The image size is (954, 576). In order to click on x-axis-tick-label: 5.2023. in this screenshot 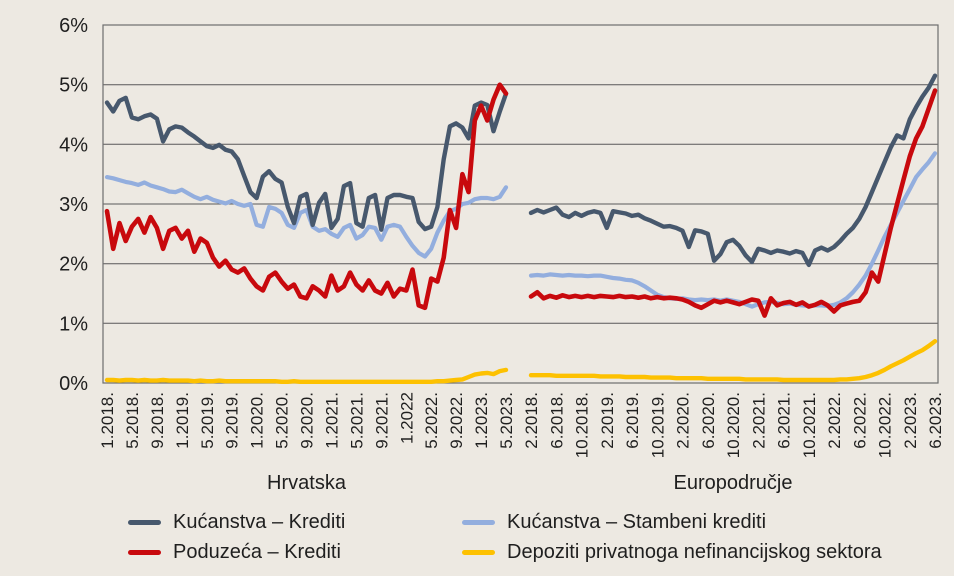, I will do `click(506, 420)`.